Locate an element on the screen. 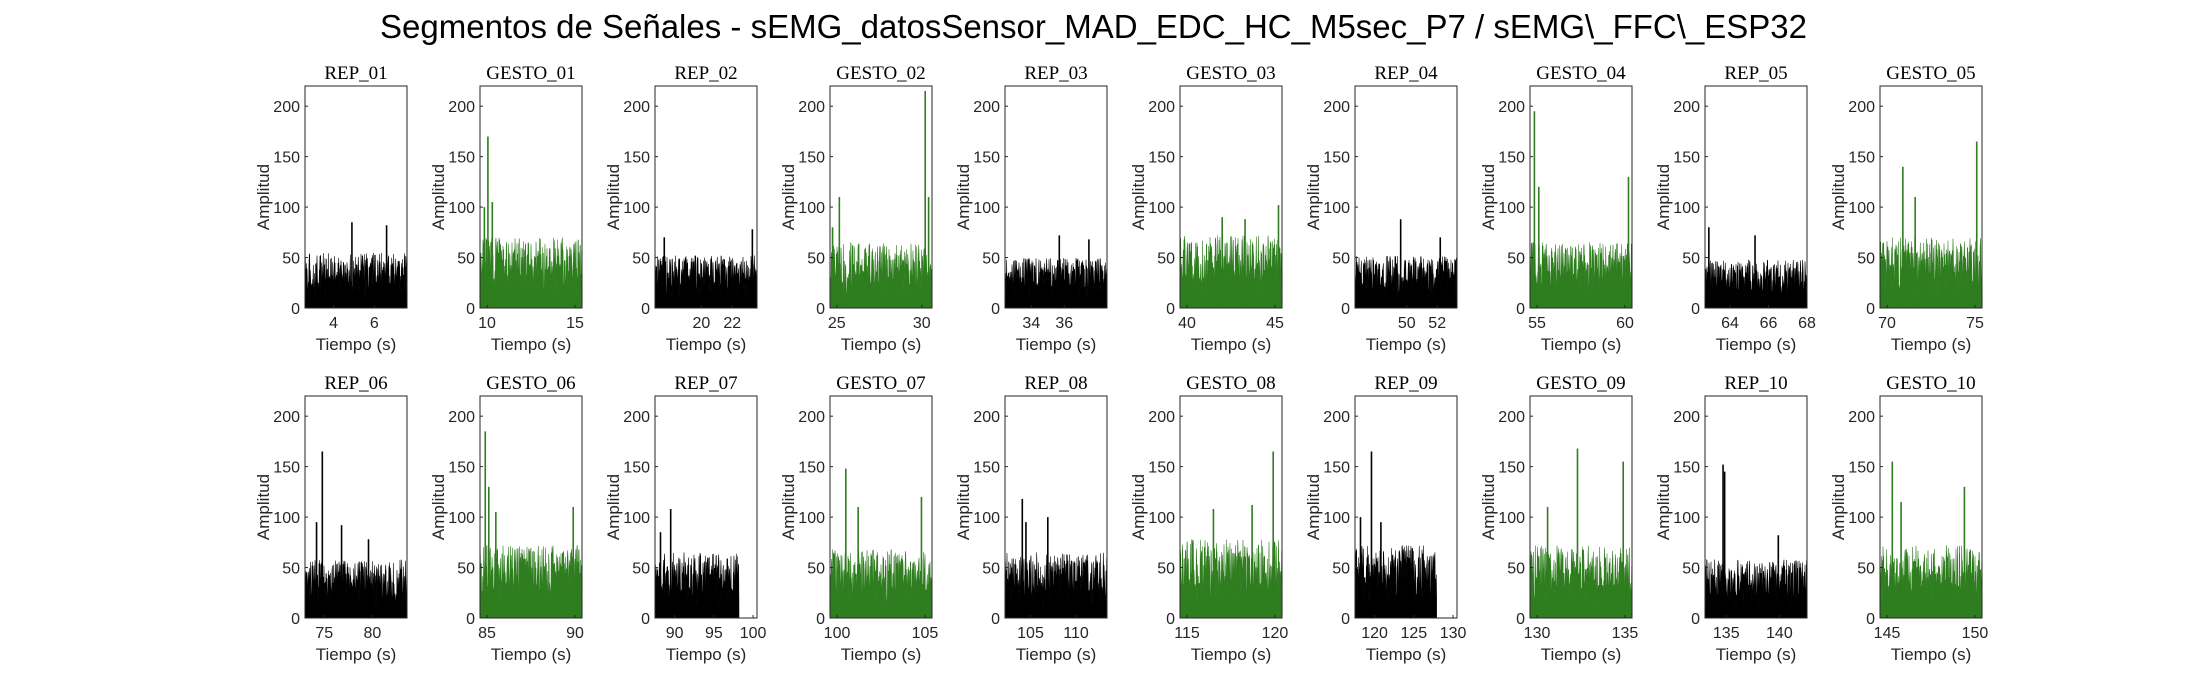 This screenshot has width=2187, height=693. x-tick-label: 64 is located at coordinates (1730, 323).